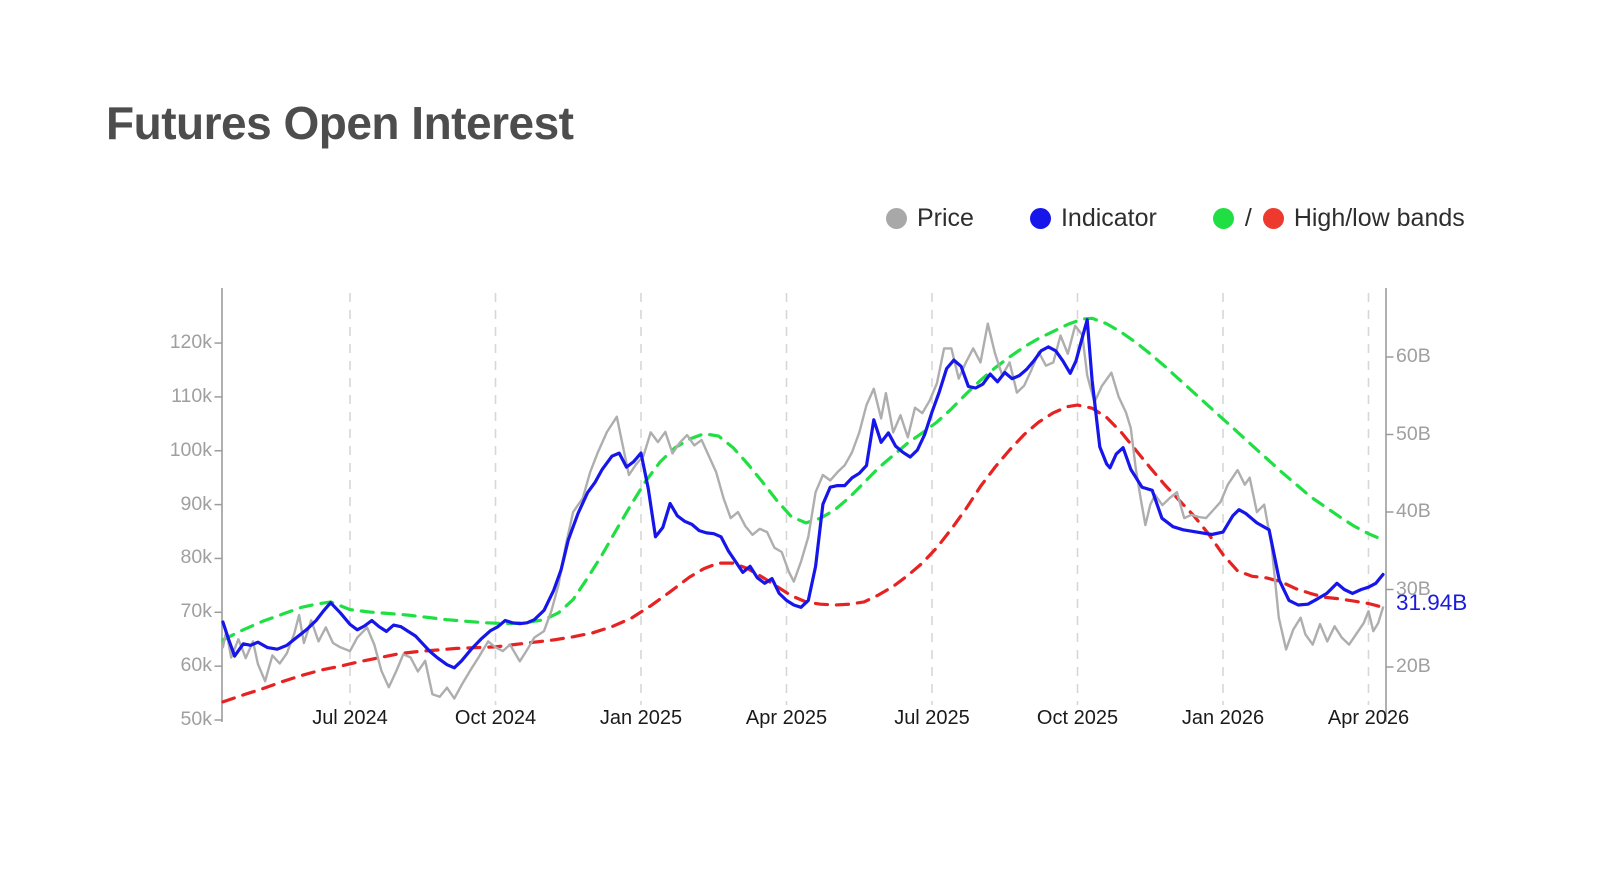 The image size is (1624, 885). I want to click on low-band-dot-icon, so click(1273, 218).